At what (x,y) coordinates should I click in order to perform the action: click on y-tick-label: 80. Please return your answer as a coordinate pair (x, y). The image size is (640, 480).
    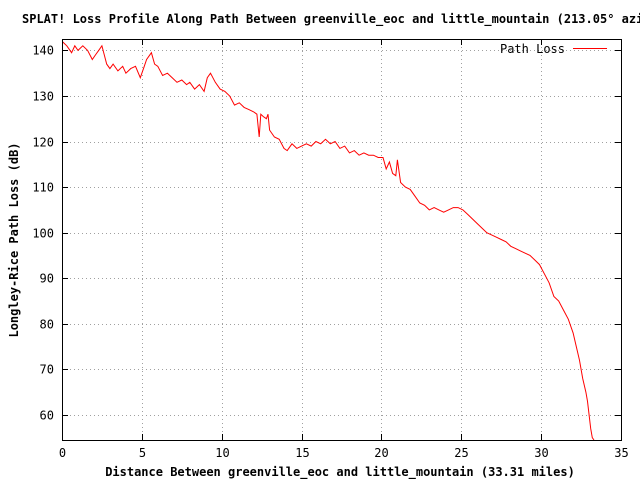
    Looking at the image, I should click on (47, 325).